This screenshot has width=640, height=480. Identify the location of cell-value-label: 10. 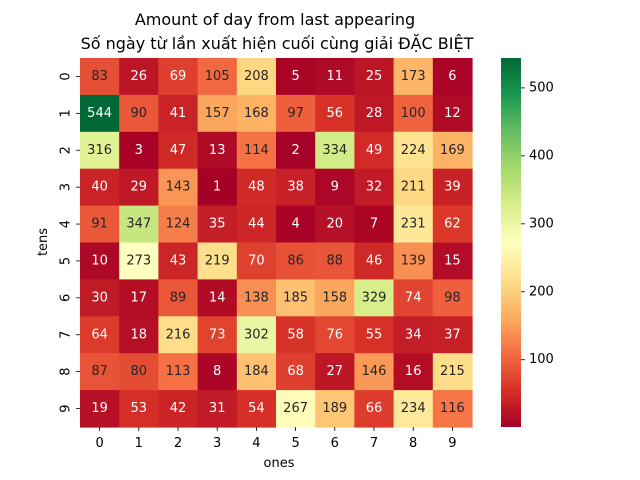
(99, 260).